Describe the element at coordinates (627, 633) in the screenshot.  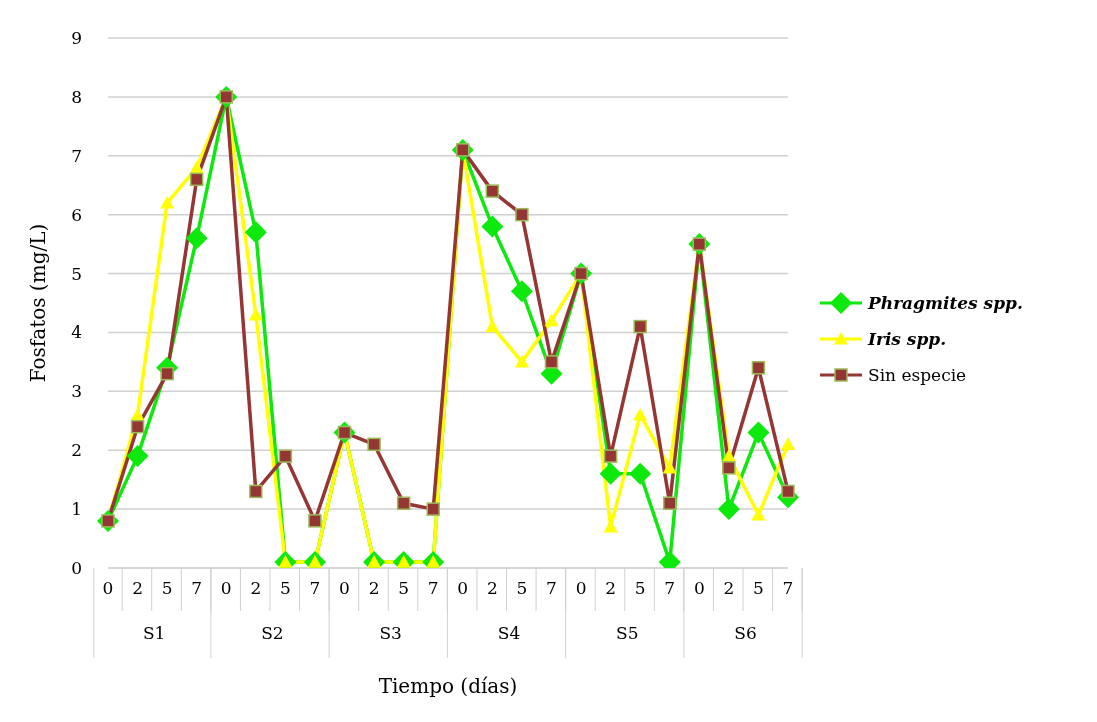
I see `text: S5` at that location.